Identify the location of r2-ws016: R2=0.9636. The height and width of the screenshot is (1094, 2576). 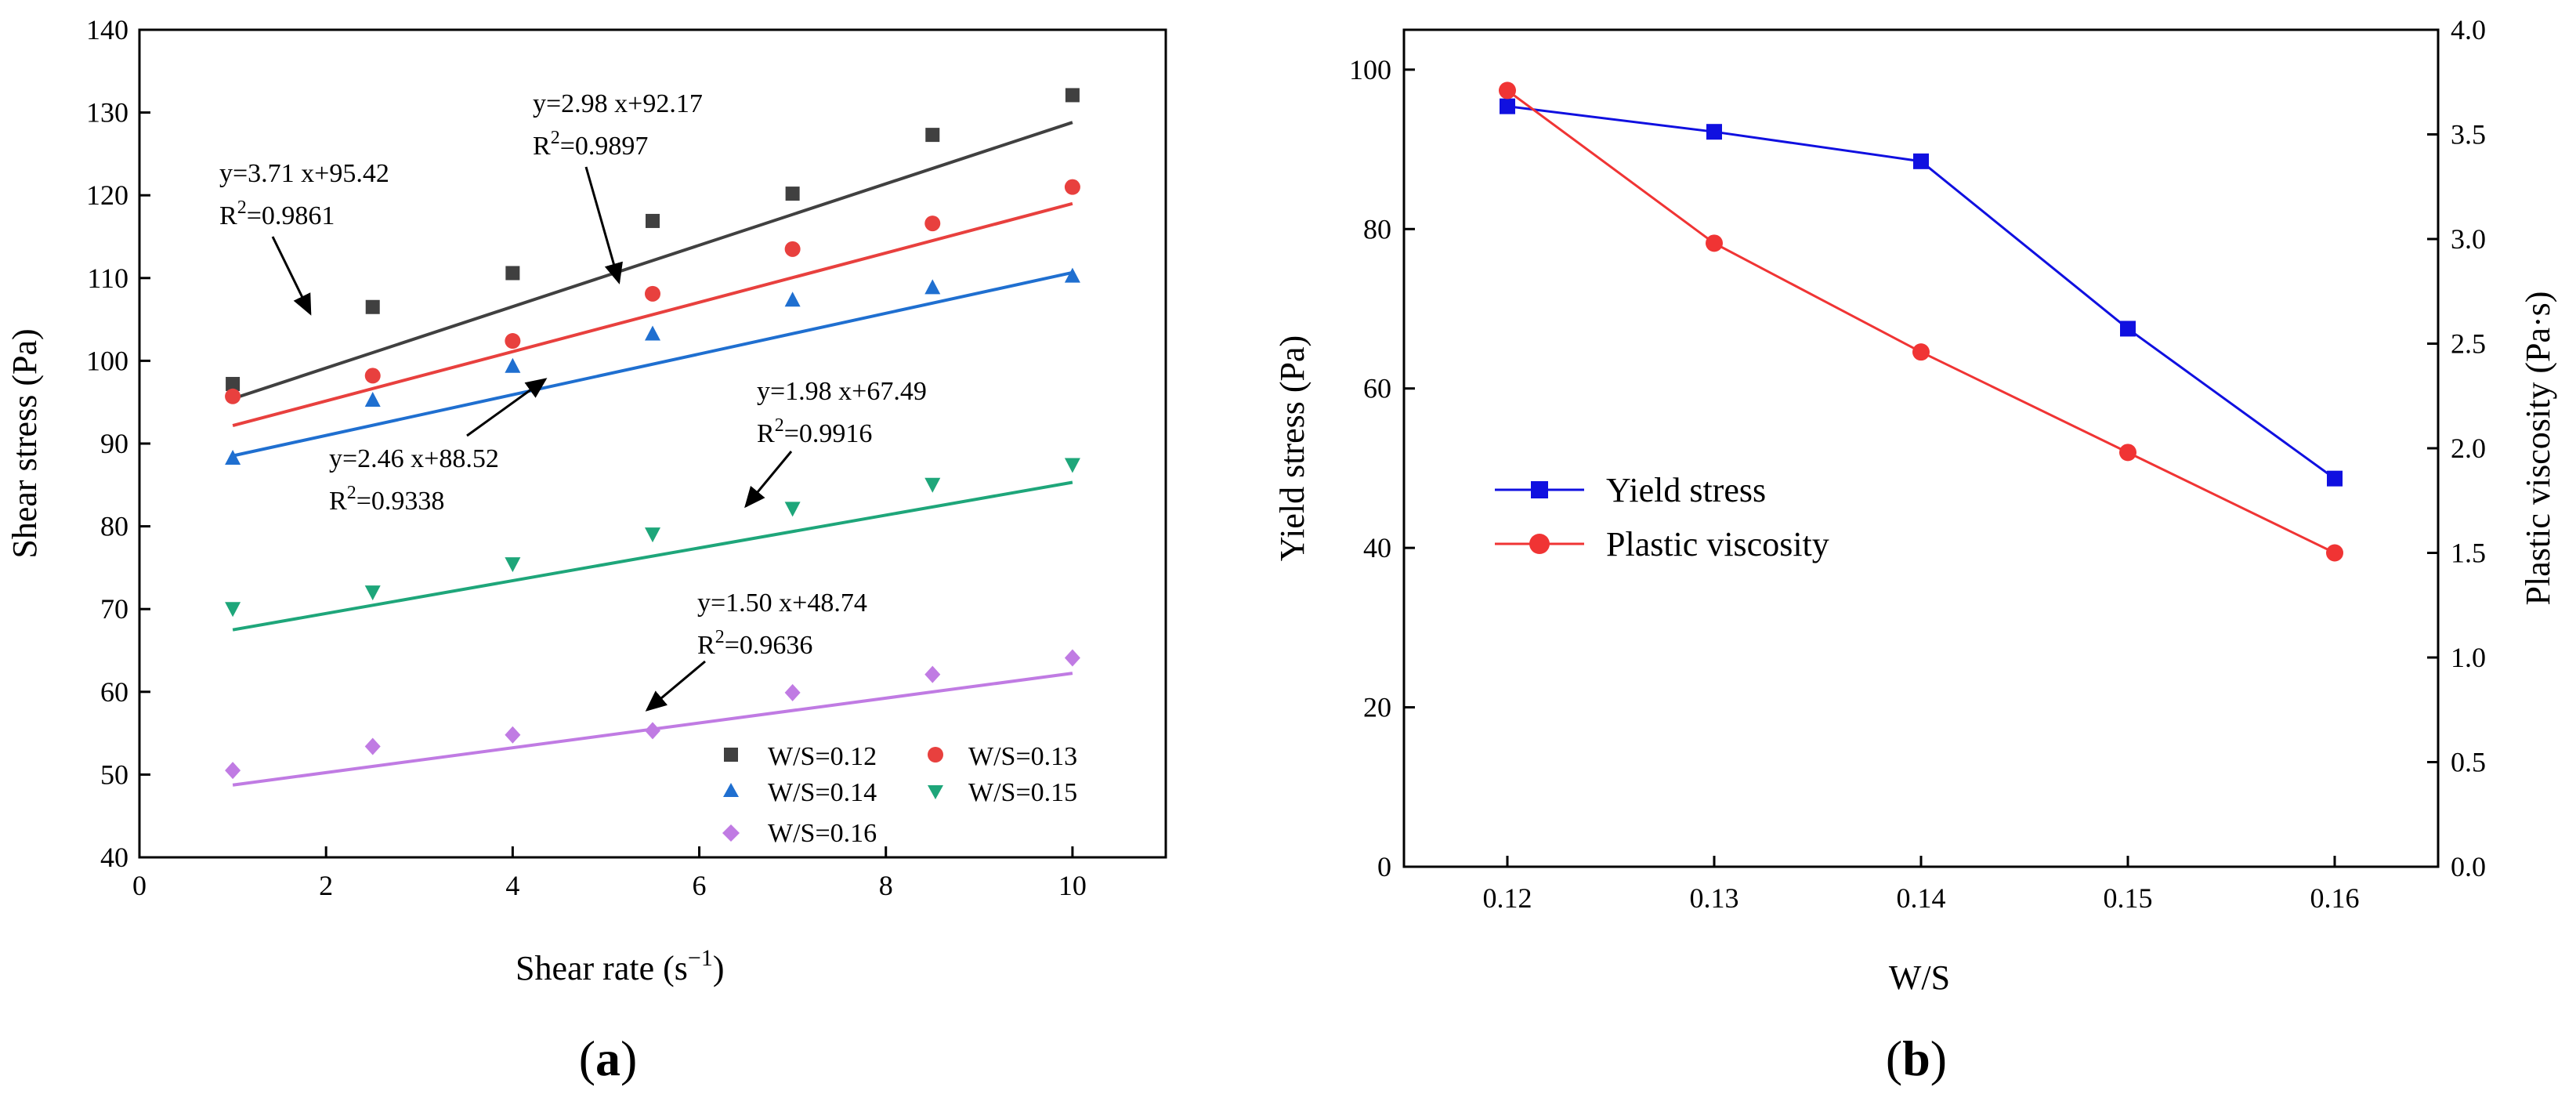
(754, 643).